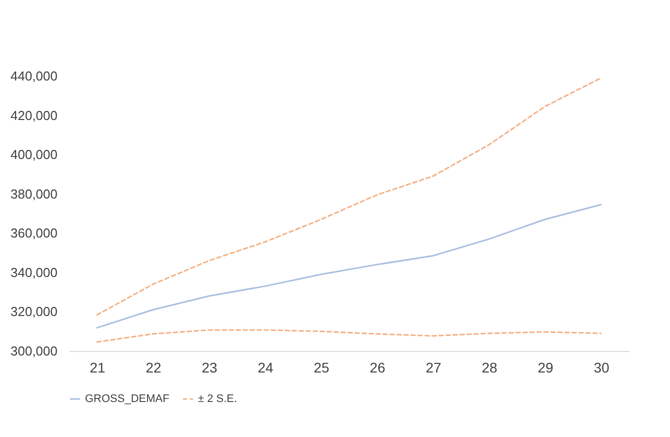 This screenshot has height=437, width=670. Describe the element at coordinates (34, 194) in the screenshot. I see `y-tick-label: 380,000` at that location.